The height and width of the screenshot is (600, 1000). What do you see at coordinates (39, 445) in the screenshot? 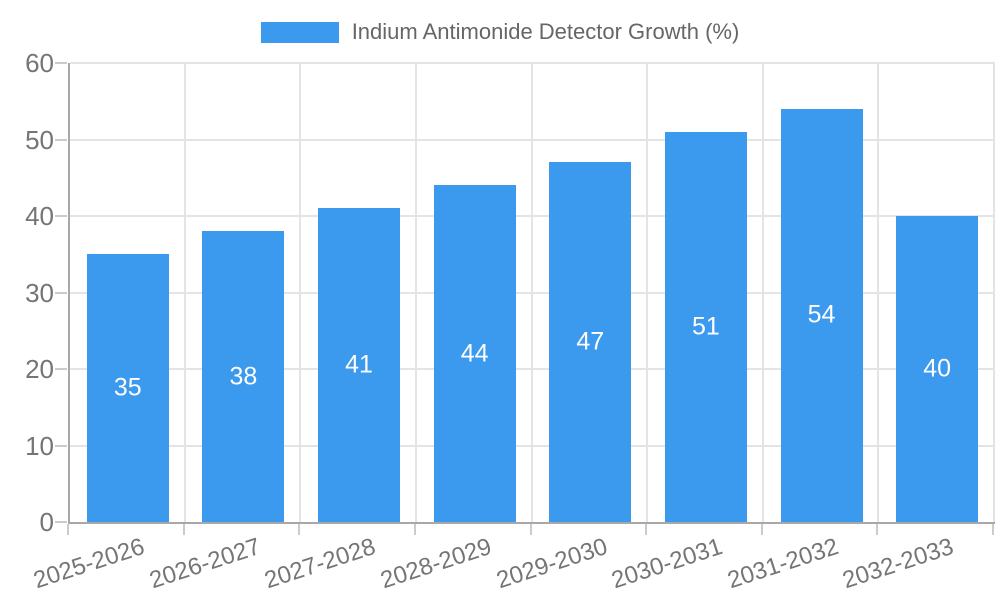
I see `y-axis-tick-label: 10` at bounding box center [39, 445].